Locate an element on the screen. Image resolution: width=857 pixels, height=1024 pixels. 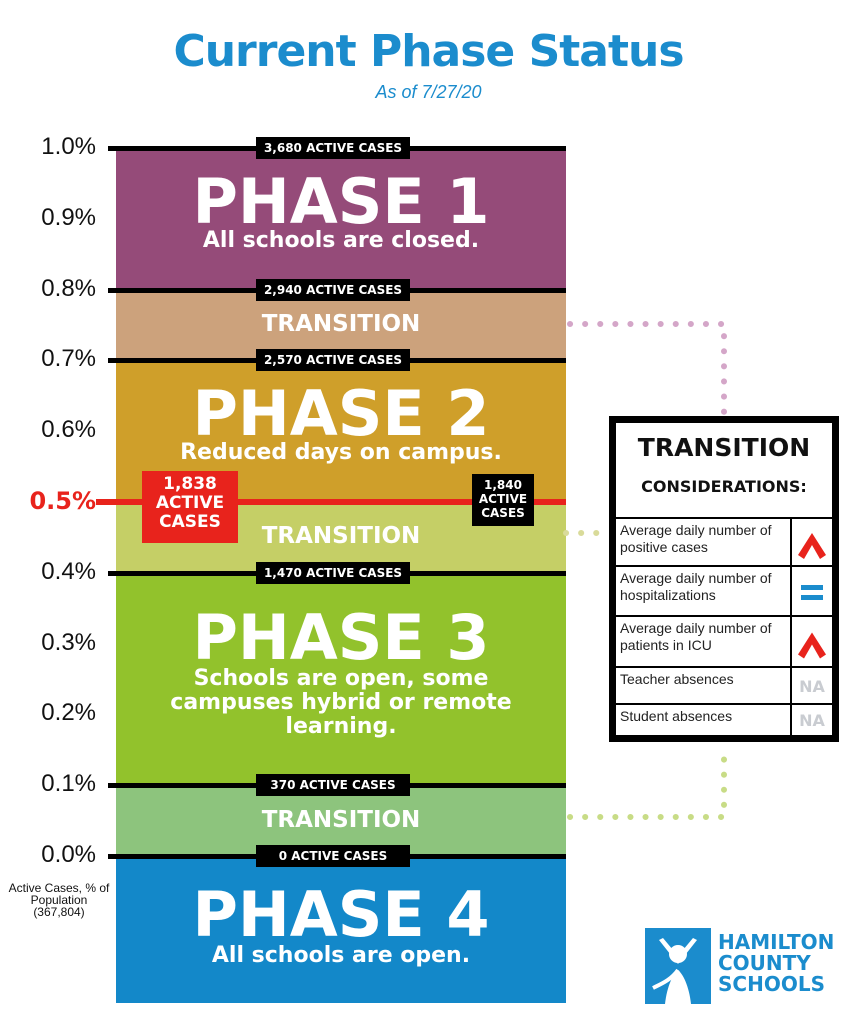
logo-text: HAMILTON COUNTY SCHOOLS is located at coordinates (776, 963).